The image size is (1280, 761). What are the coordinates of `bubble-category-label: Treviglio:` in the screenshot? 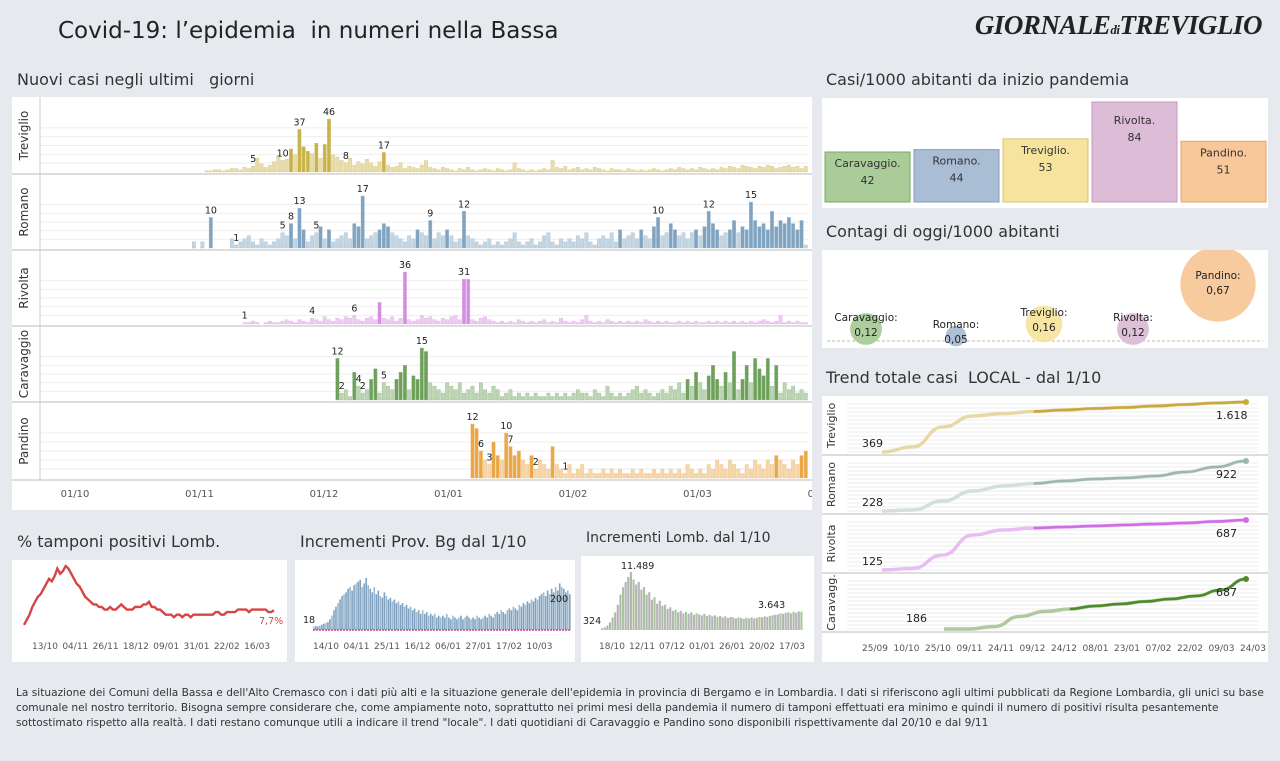 It's located at (1043, 313).